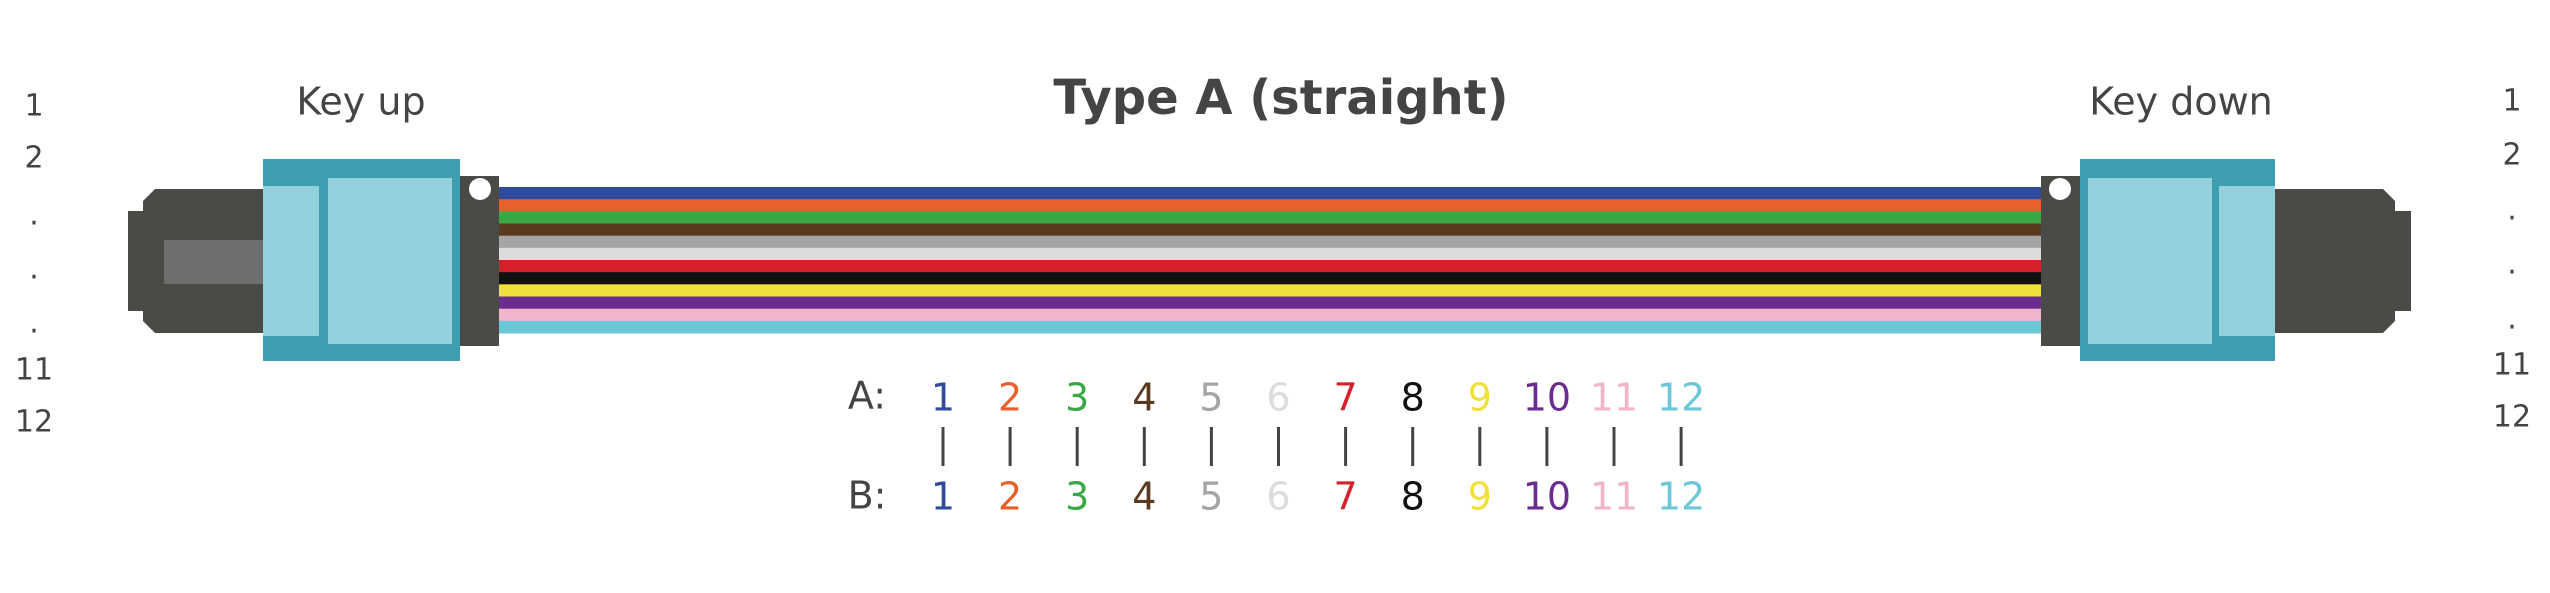 The height and width of the screenshot is (593, 2550). What do you see at coordinates (2226, 260) in the screenshot?
I see `right-connector` at bounding box center [2226, 260].